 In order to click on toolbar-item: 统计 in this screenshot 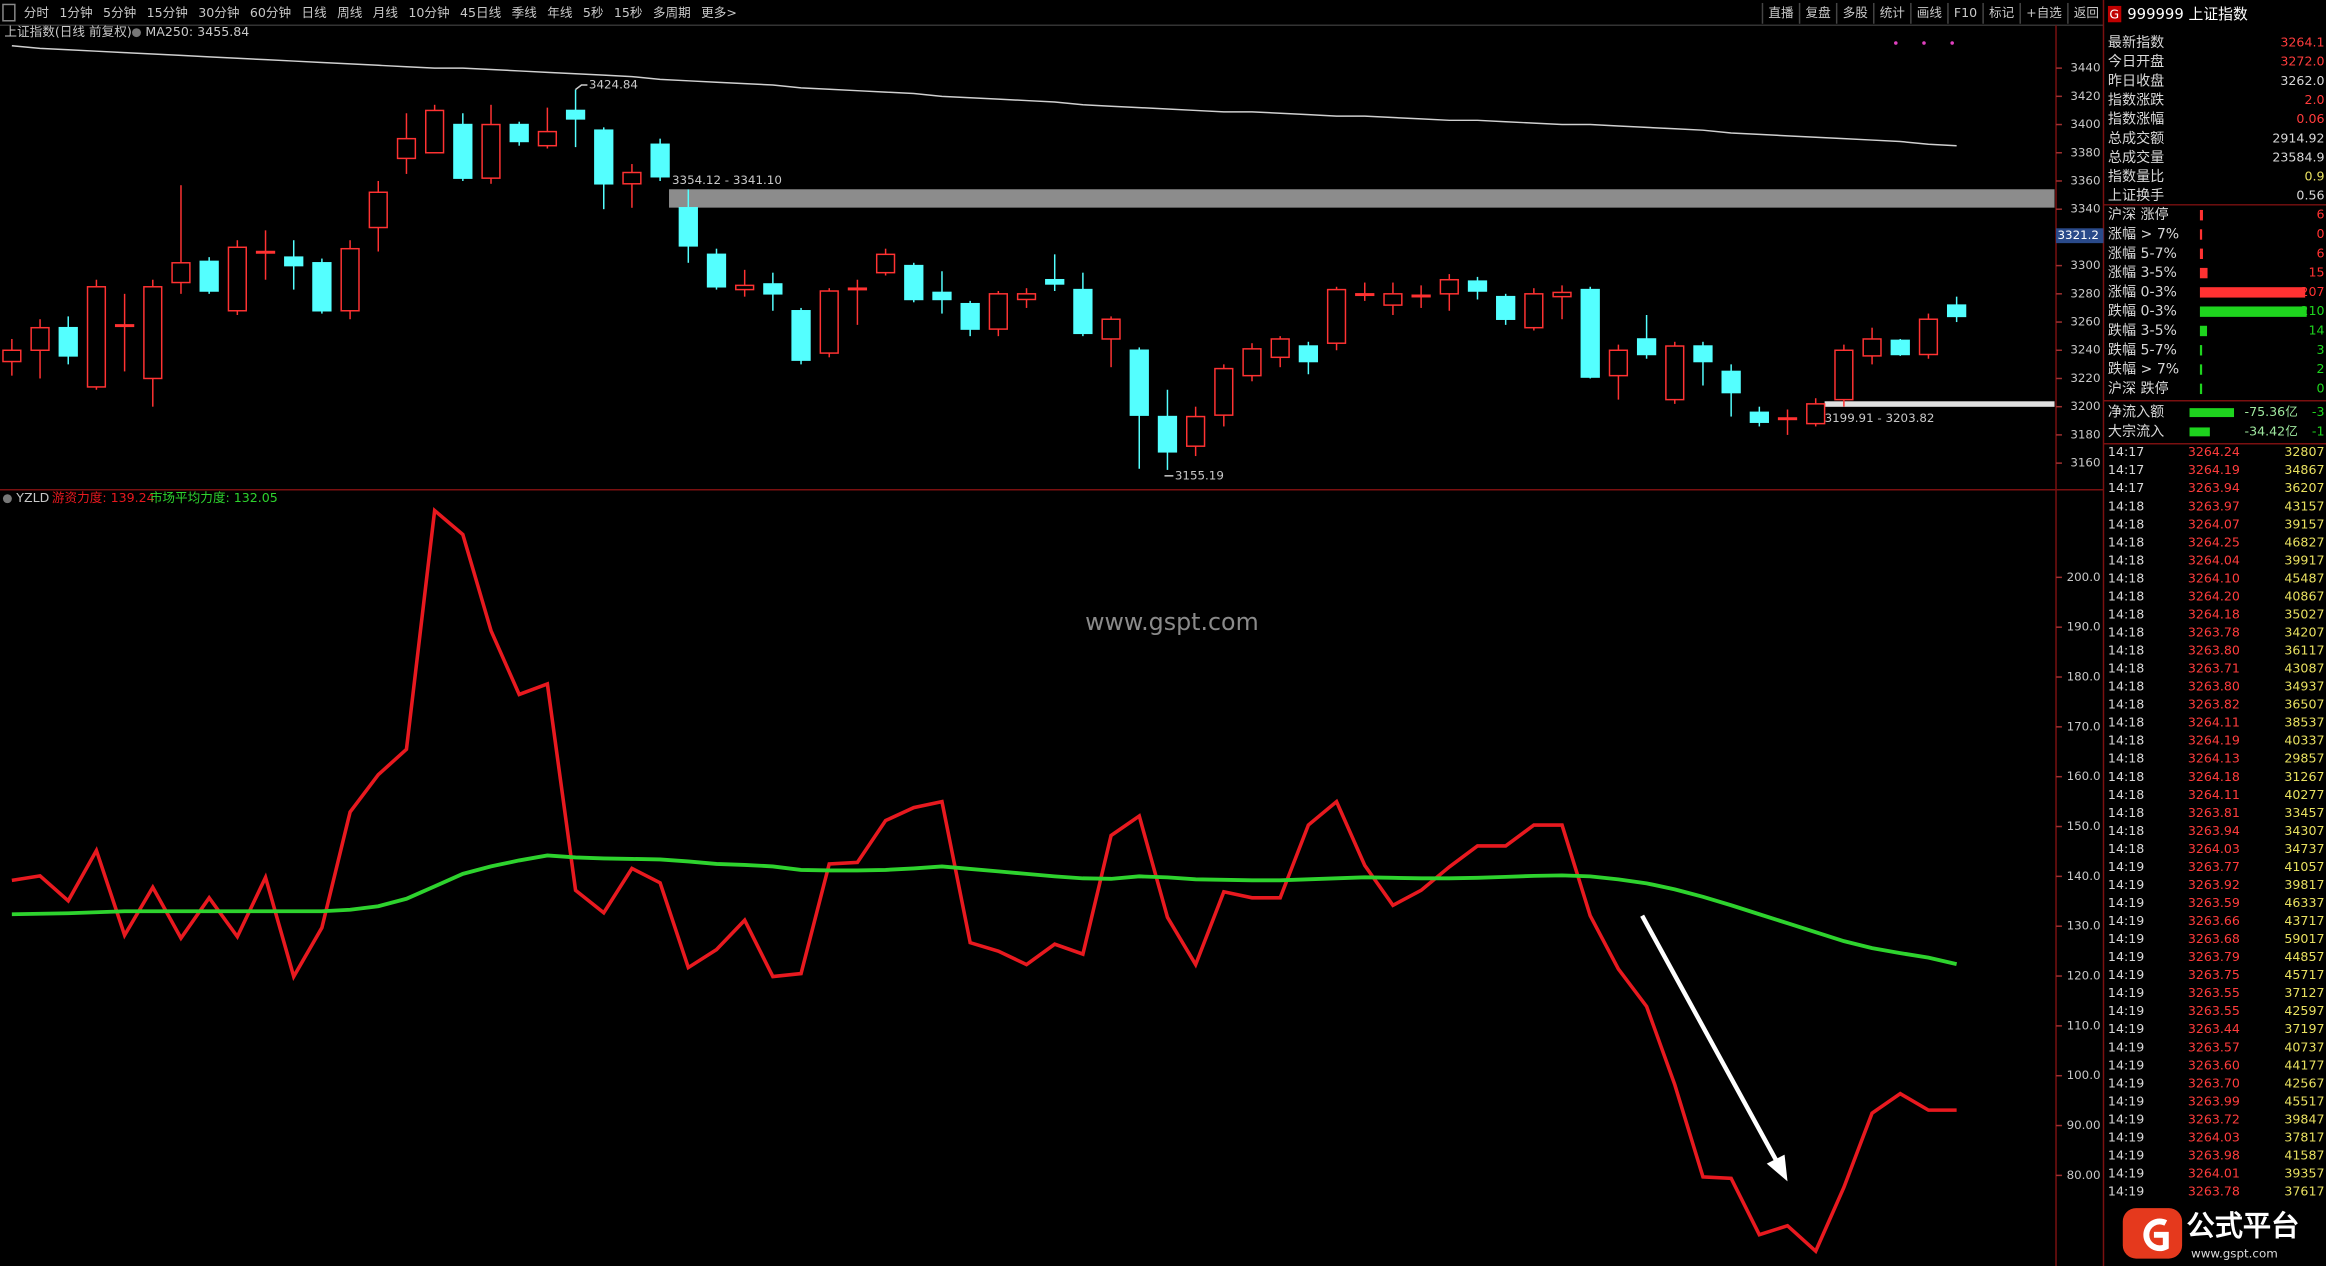, I will do `click(1893, 12)`.